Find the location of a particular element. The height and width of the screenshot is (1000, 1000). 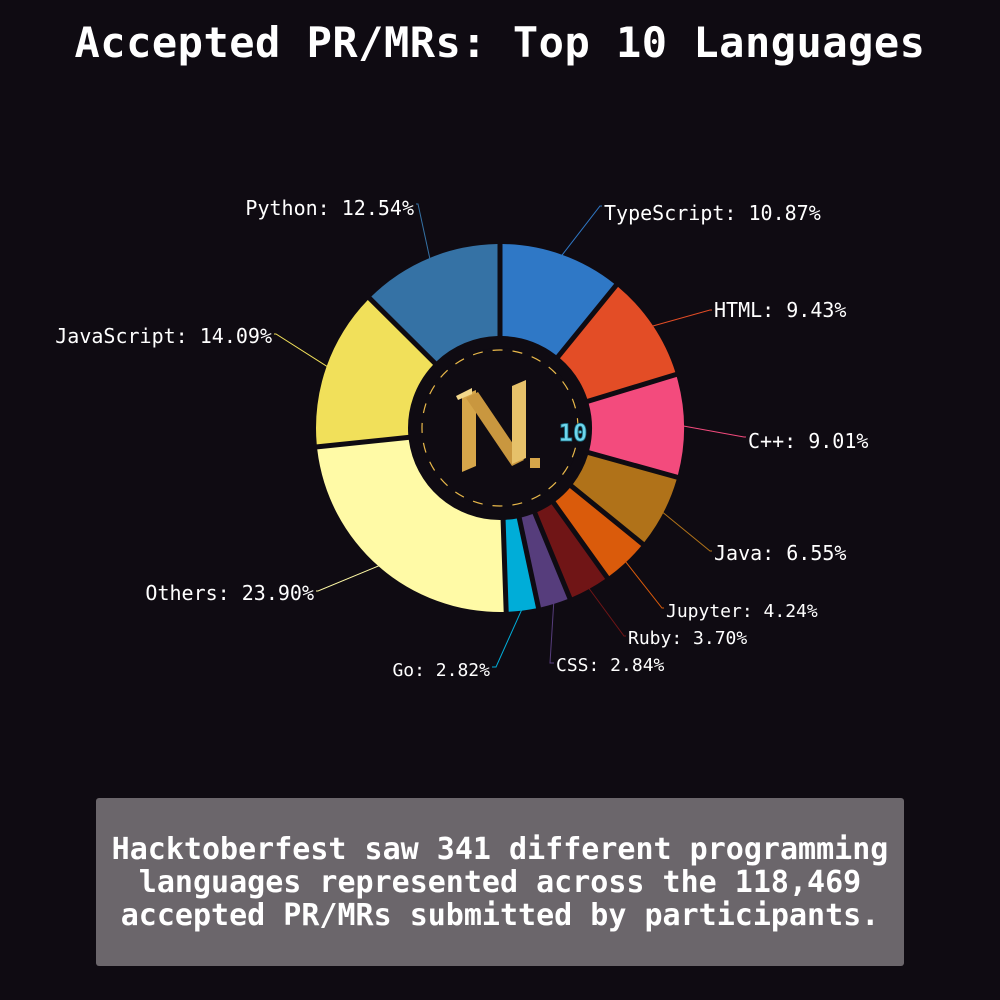

slice-css is located at coordinates (544, 561).